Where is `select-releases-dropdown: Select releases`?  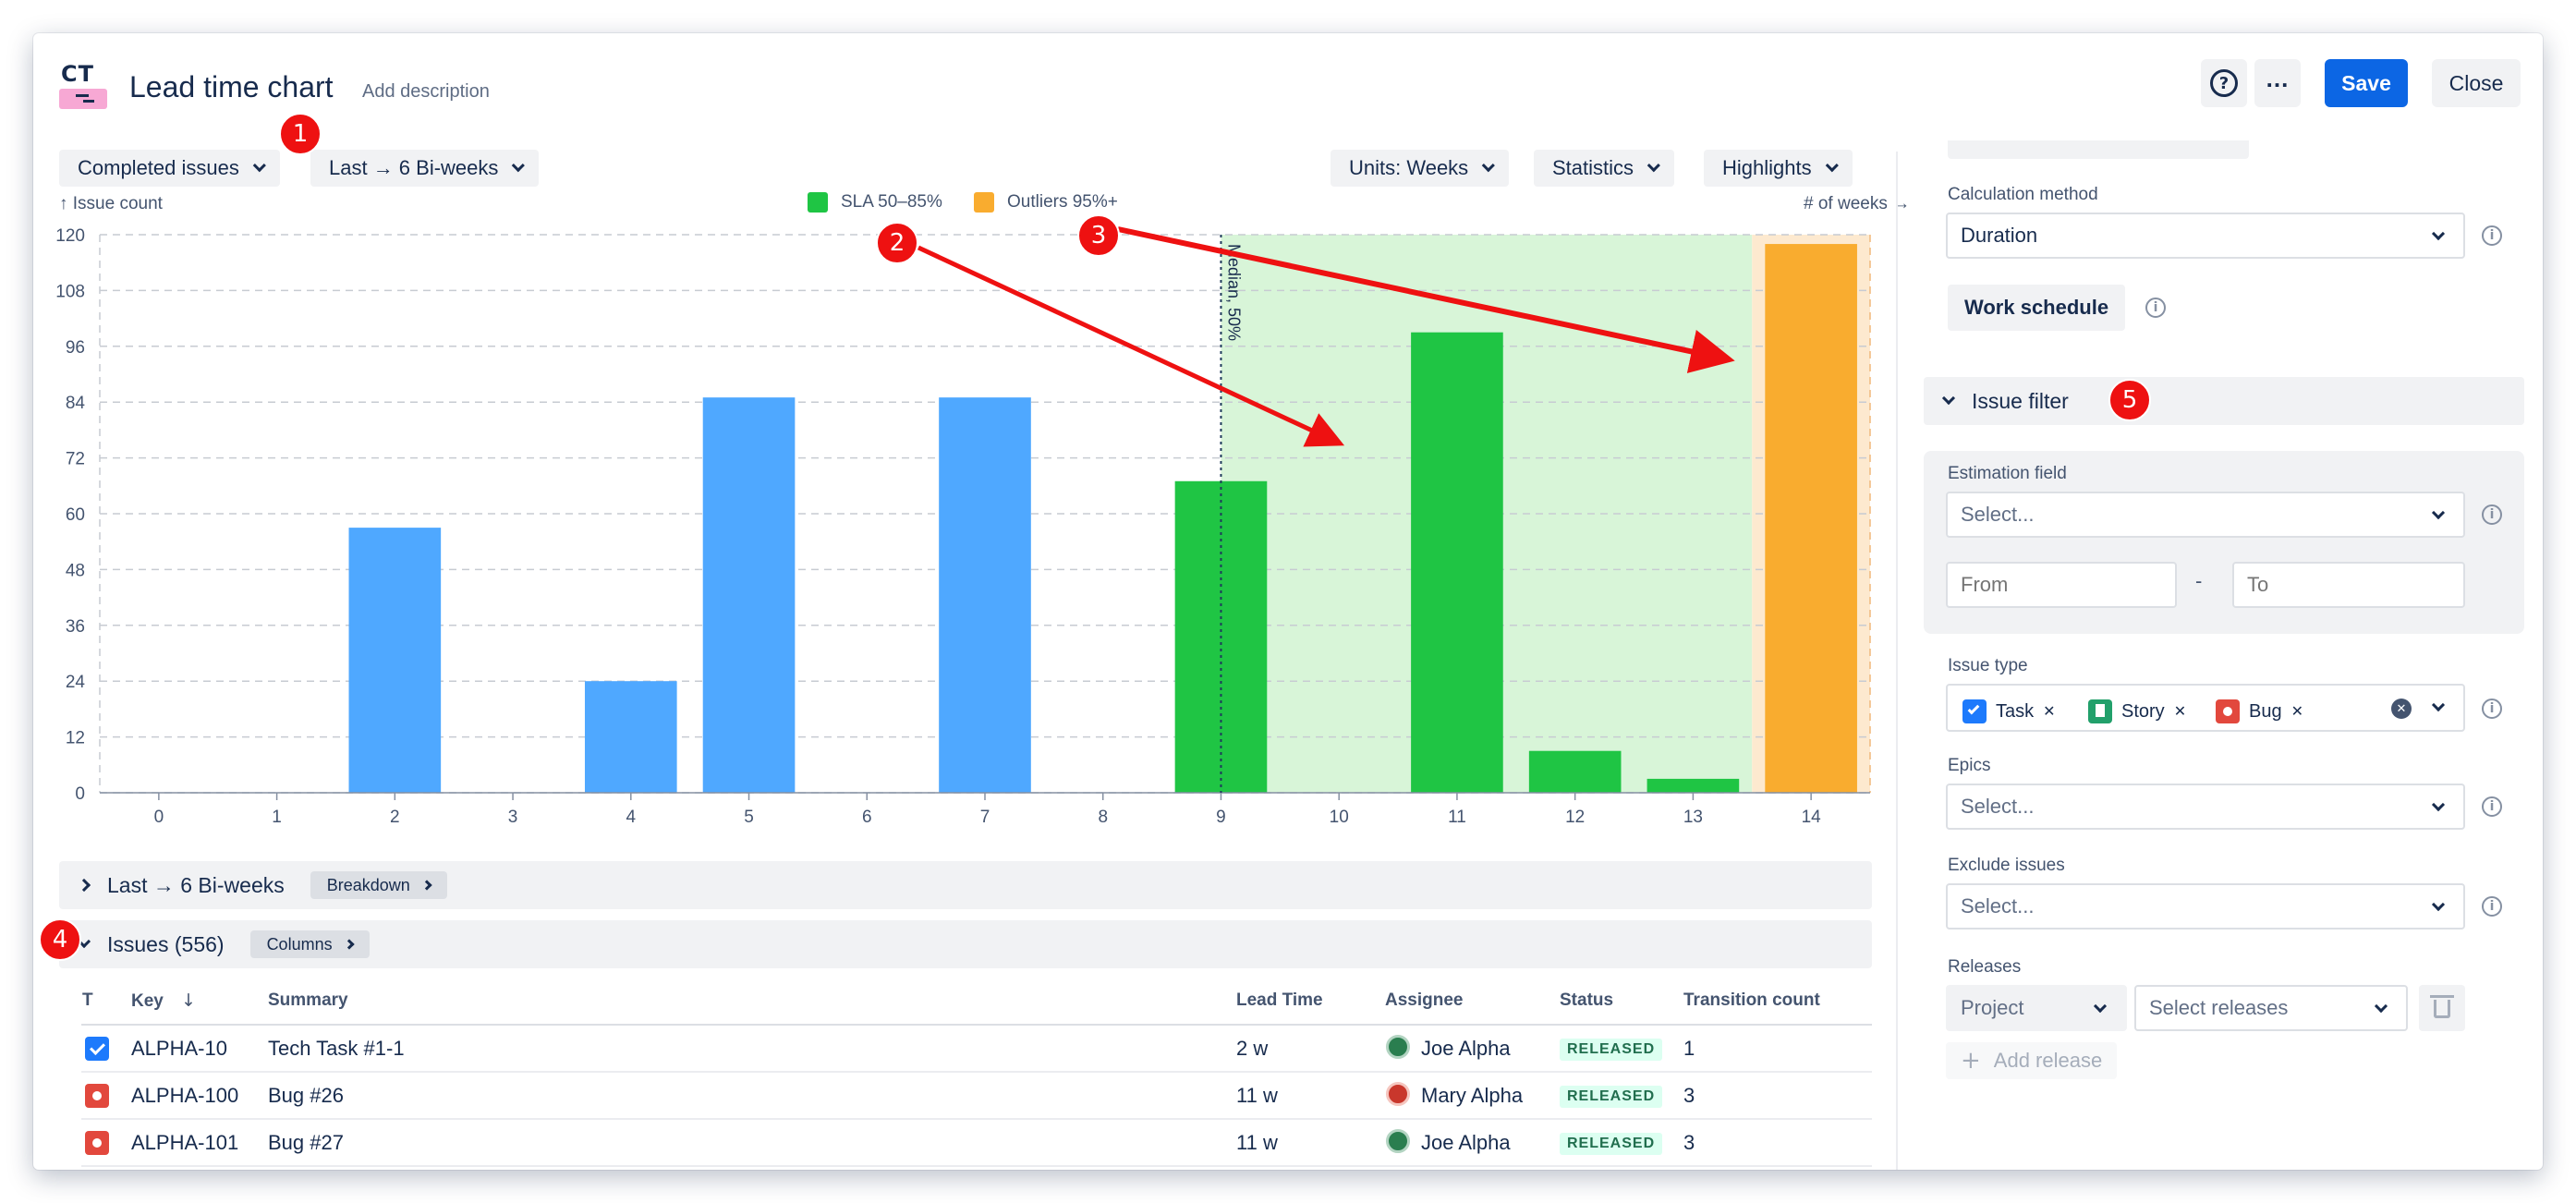 select-releases-dropdown: Select releases is located at coordinates (2271, 1008).